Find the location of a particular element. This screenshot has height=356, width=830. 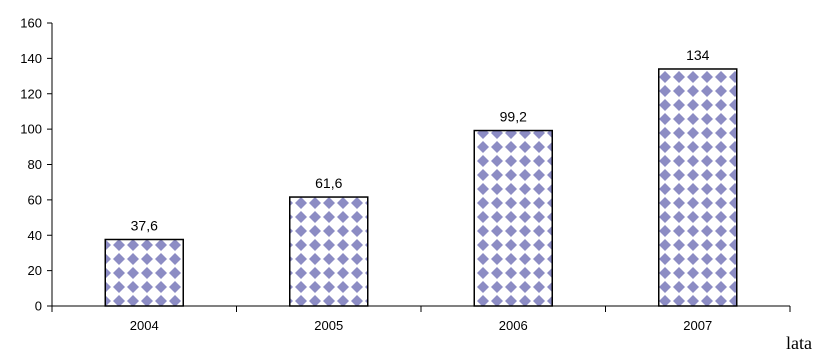

y-tick-label: 20 is located at coordinates (35, 270).